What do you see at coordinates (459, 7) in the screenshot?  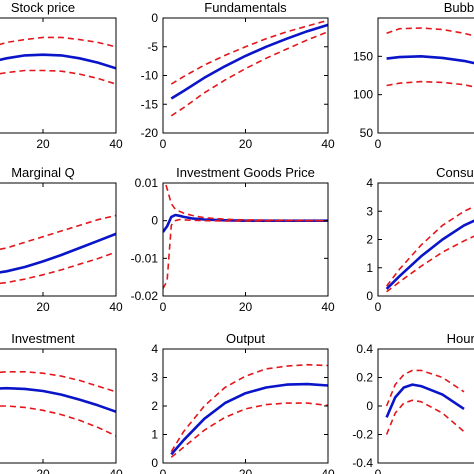 I see `panel-title: Bubble` at bounding box center [459, 7].